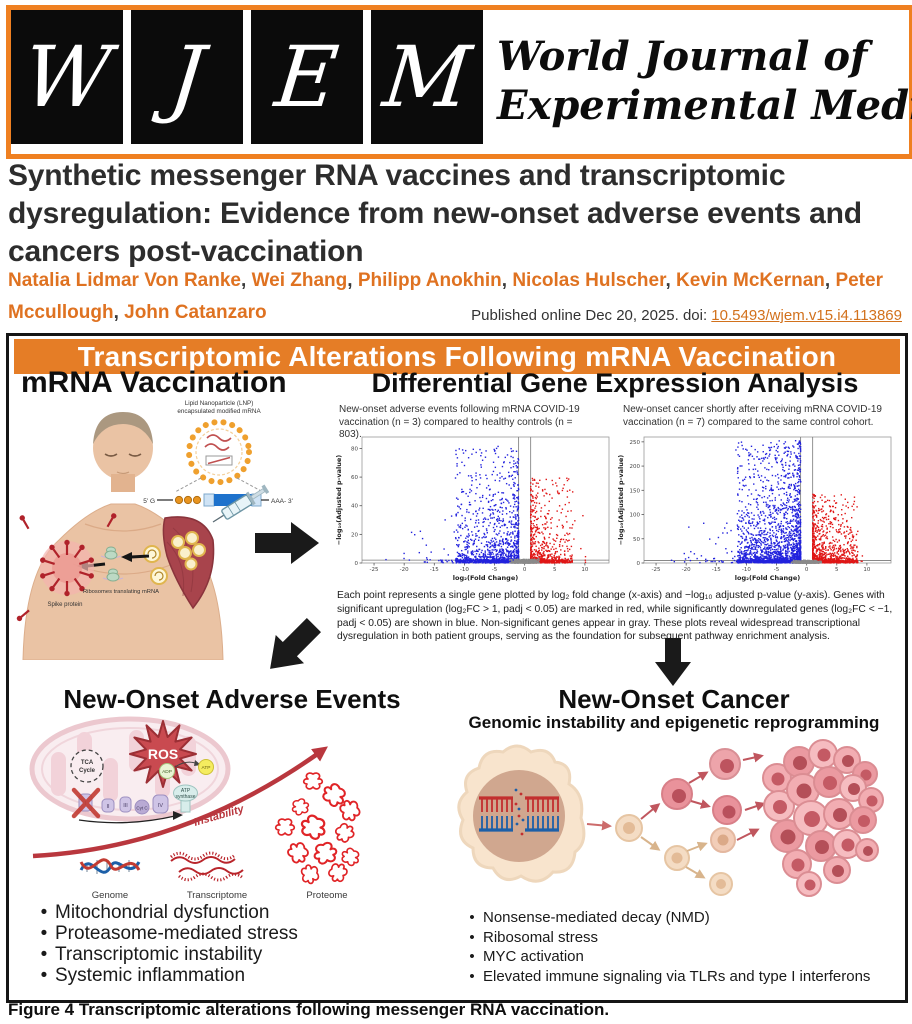 This screenshot has height=1024, width=912. Describe the element at coordinates (127, 805) in the screenshot. I see `etc-complexes-icon: I II III Cyt C IV` at that location.